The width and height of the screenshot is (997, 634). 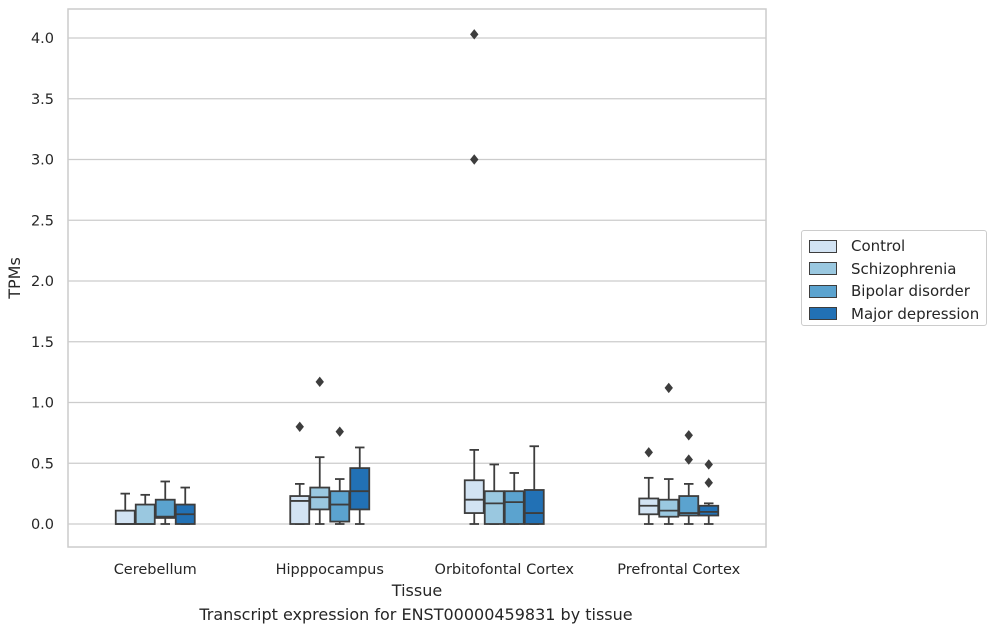 I want to click on legend-swatch-major-depression, so click(x=823, y=314).